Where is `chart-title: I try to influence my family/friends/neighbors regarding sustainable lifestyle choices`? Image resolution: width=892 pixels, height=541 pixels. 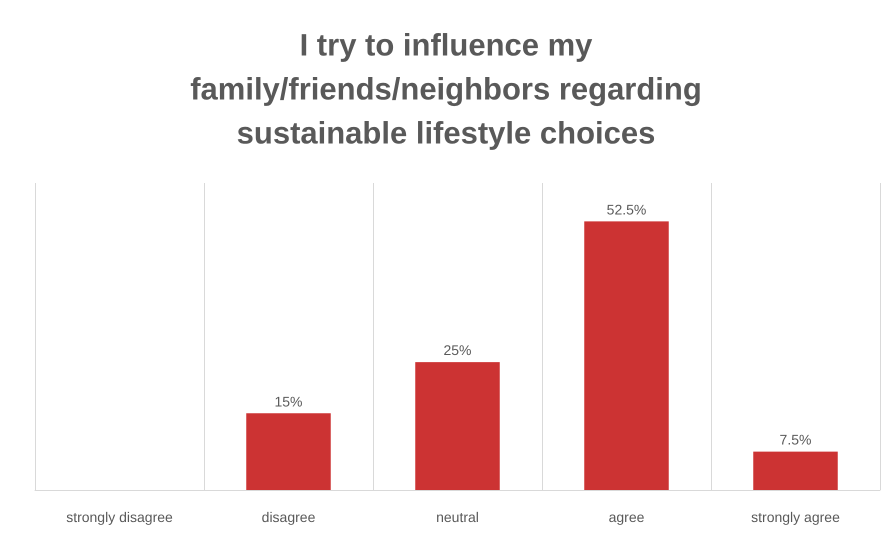 chart-title: I try to influence my family/friends/neighbors regarding sustainable lifestyle choices is located at coordinates (446, 89).